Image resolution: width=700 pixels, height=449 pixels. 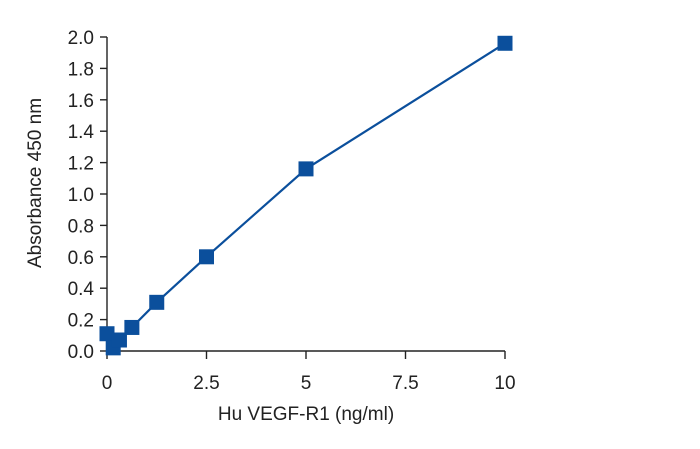 What do you see at coordinates (81, 226) in the screenshot?
I see `y-tick-label: 0.8` at bounding box center [81, 226].